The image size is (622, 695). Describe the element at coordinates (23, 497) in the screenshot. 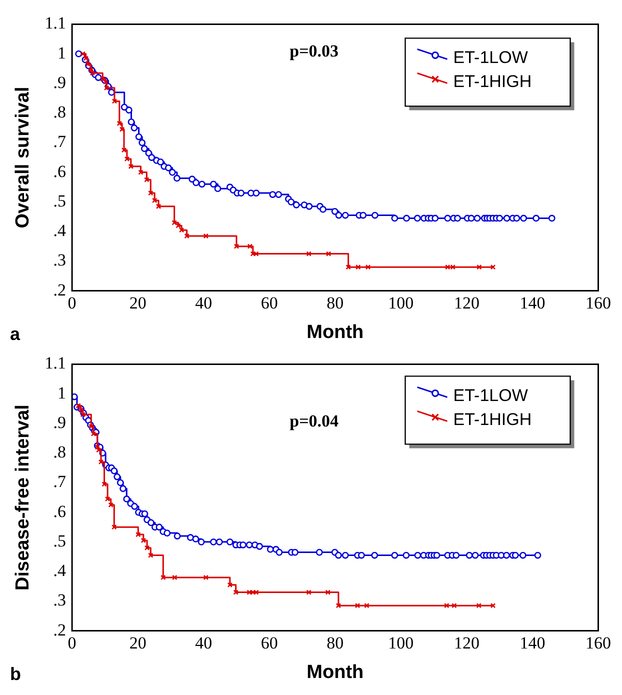

I see `y-axis-title: Disease-free interval` at that location.